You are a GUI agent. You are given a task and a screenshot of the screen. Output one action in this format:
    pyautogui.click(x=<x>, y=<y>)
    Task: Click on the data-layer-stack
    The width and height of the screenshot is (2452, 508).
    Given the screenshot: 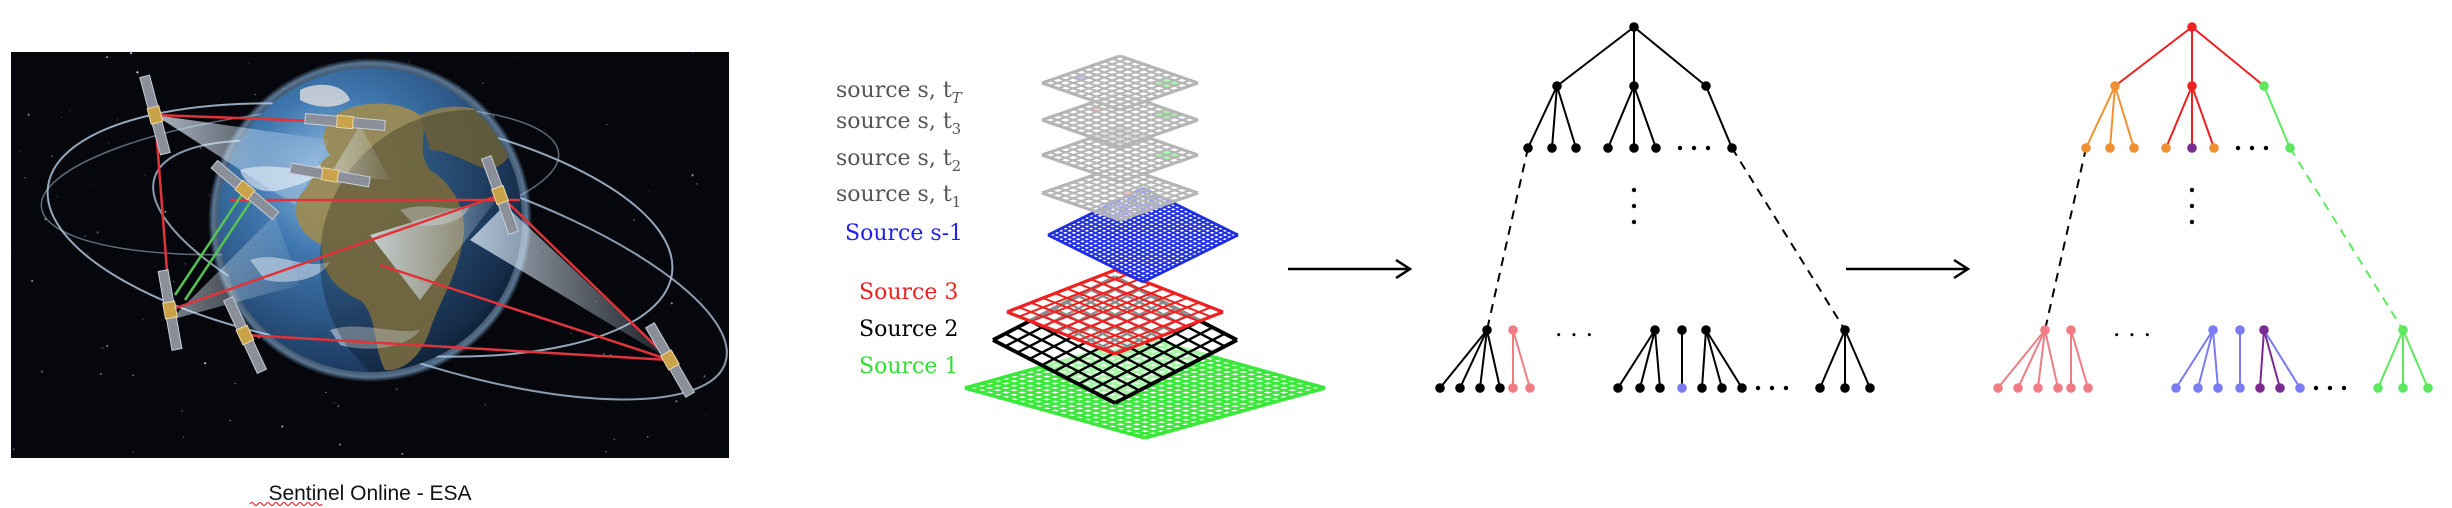 What is the action you would take?
    pyautogui.click(x=1145, y=247)
    